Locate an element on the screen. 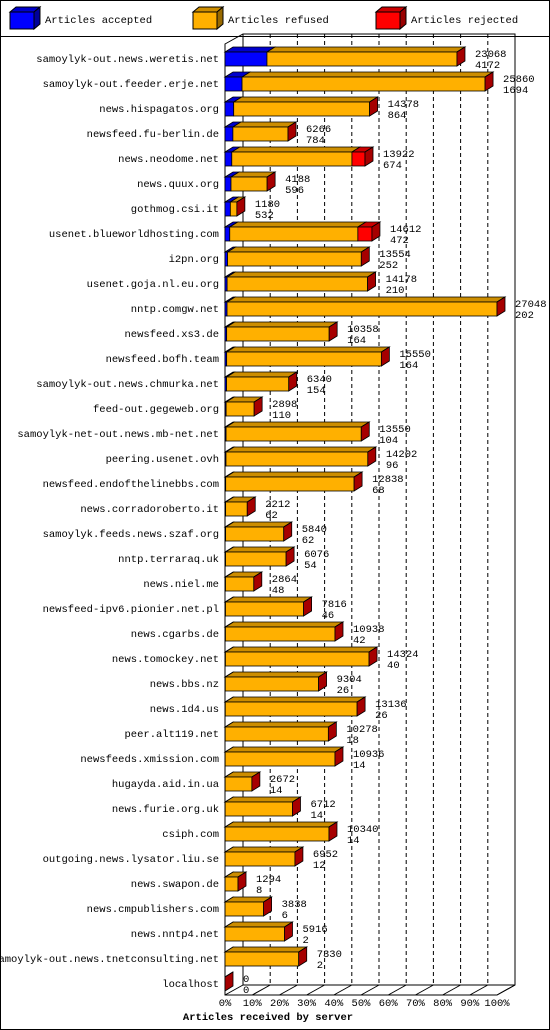  y-tick-label: nntp.terraraq.uk is located at coordinates (168, 560).